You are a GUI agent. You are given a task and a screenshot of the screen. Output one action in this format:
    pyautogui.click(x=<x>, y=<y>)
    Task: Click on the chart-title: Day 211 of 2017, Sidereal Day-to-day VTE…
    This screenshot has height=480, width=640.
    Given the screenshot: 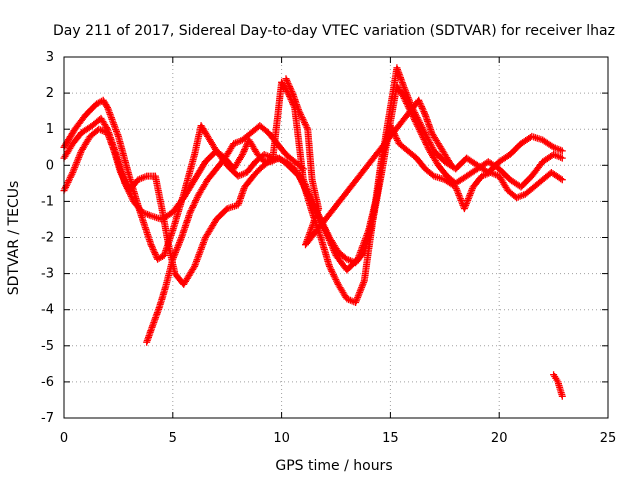 What is the action you would take?
    pyautogui.click(x=334, y=31)
    